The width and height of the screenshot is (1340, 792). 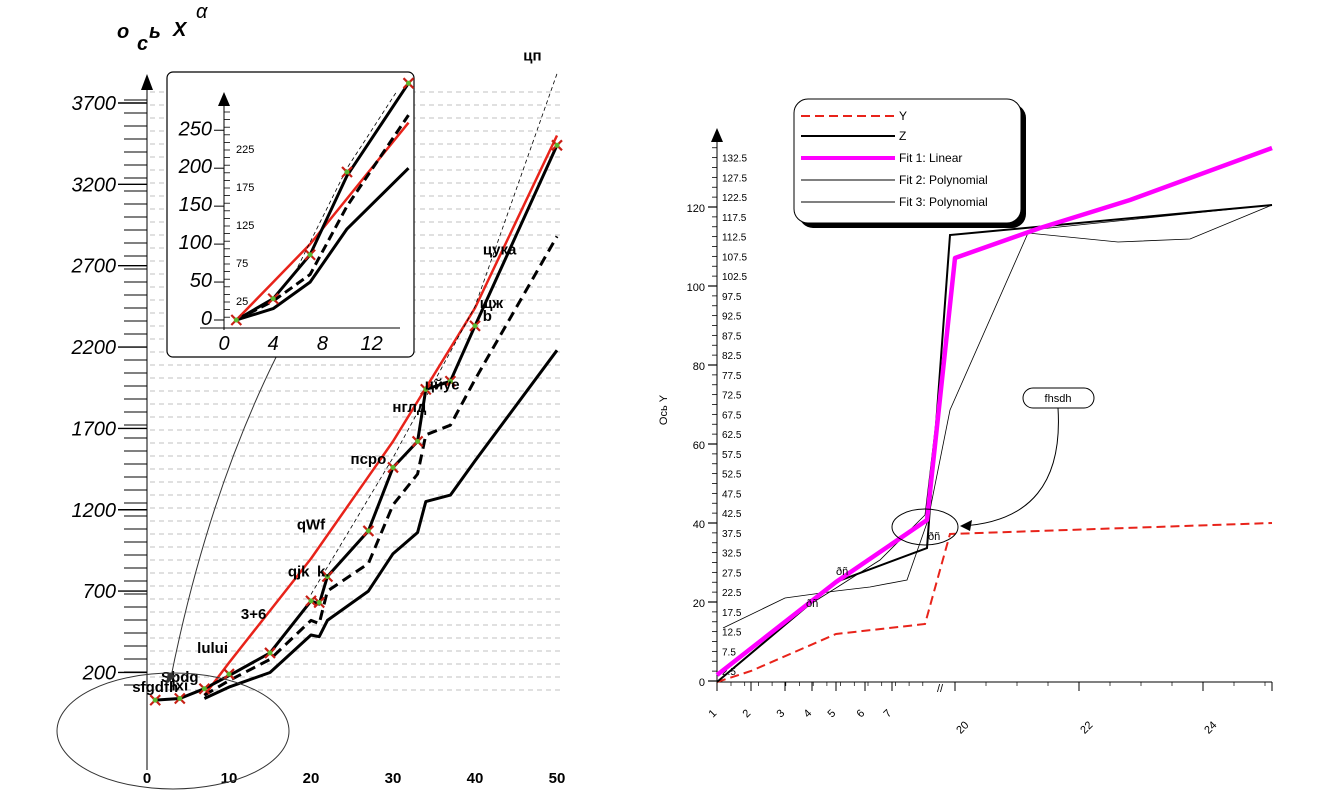 What do you see at coordinates (732, 297) in the screenshot?
I see `y-minor-label: 97.5` at bounding box center [732, 297].